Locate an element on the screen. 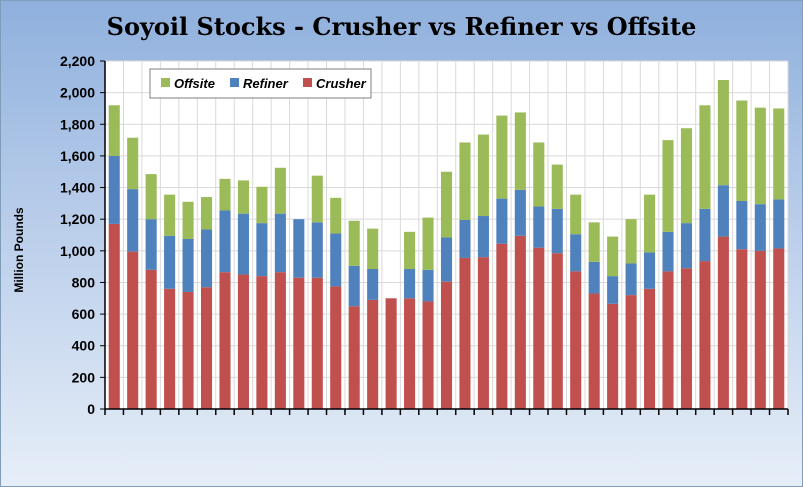 The width and height of the screenshot is (803, 487). y-tick-label: 800 is located at coordinates (84, 282).